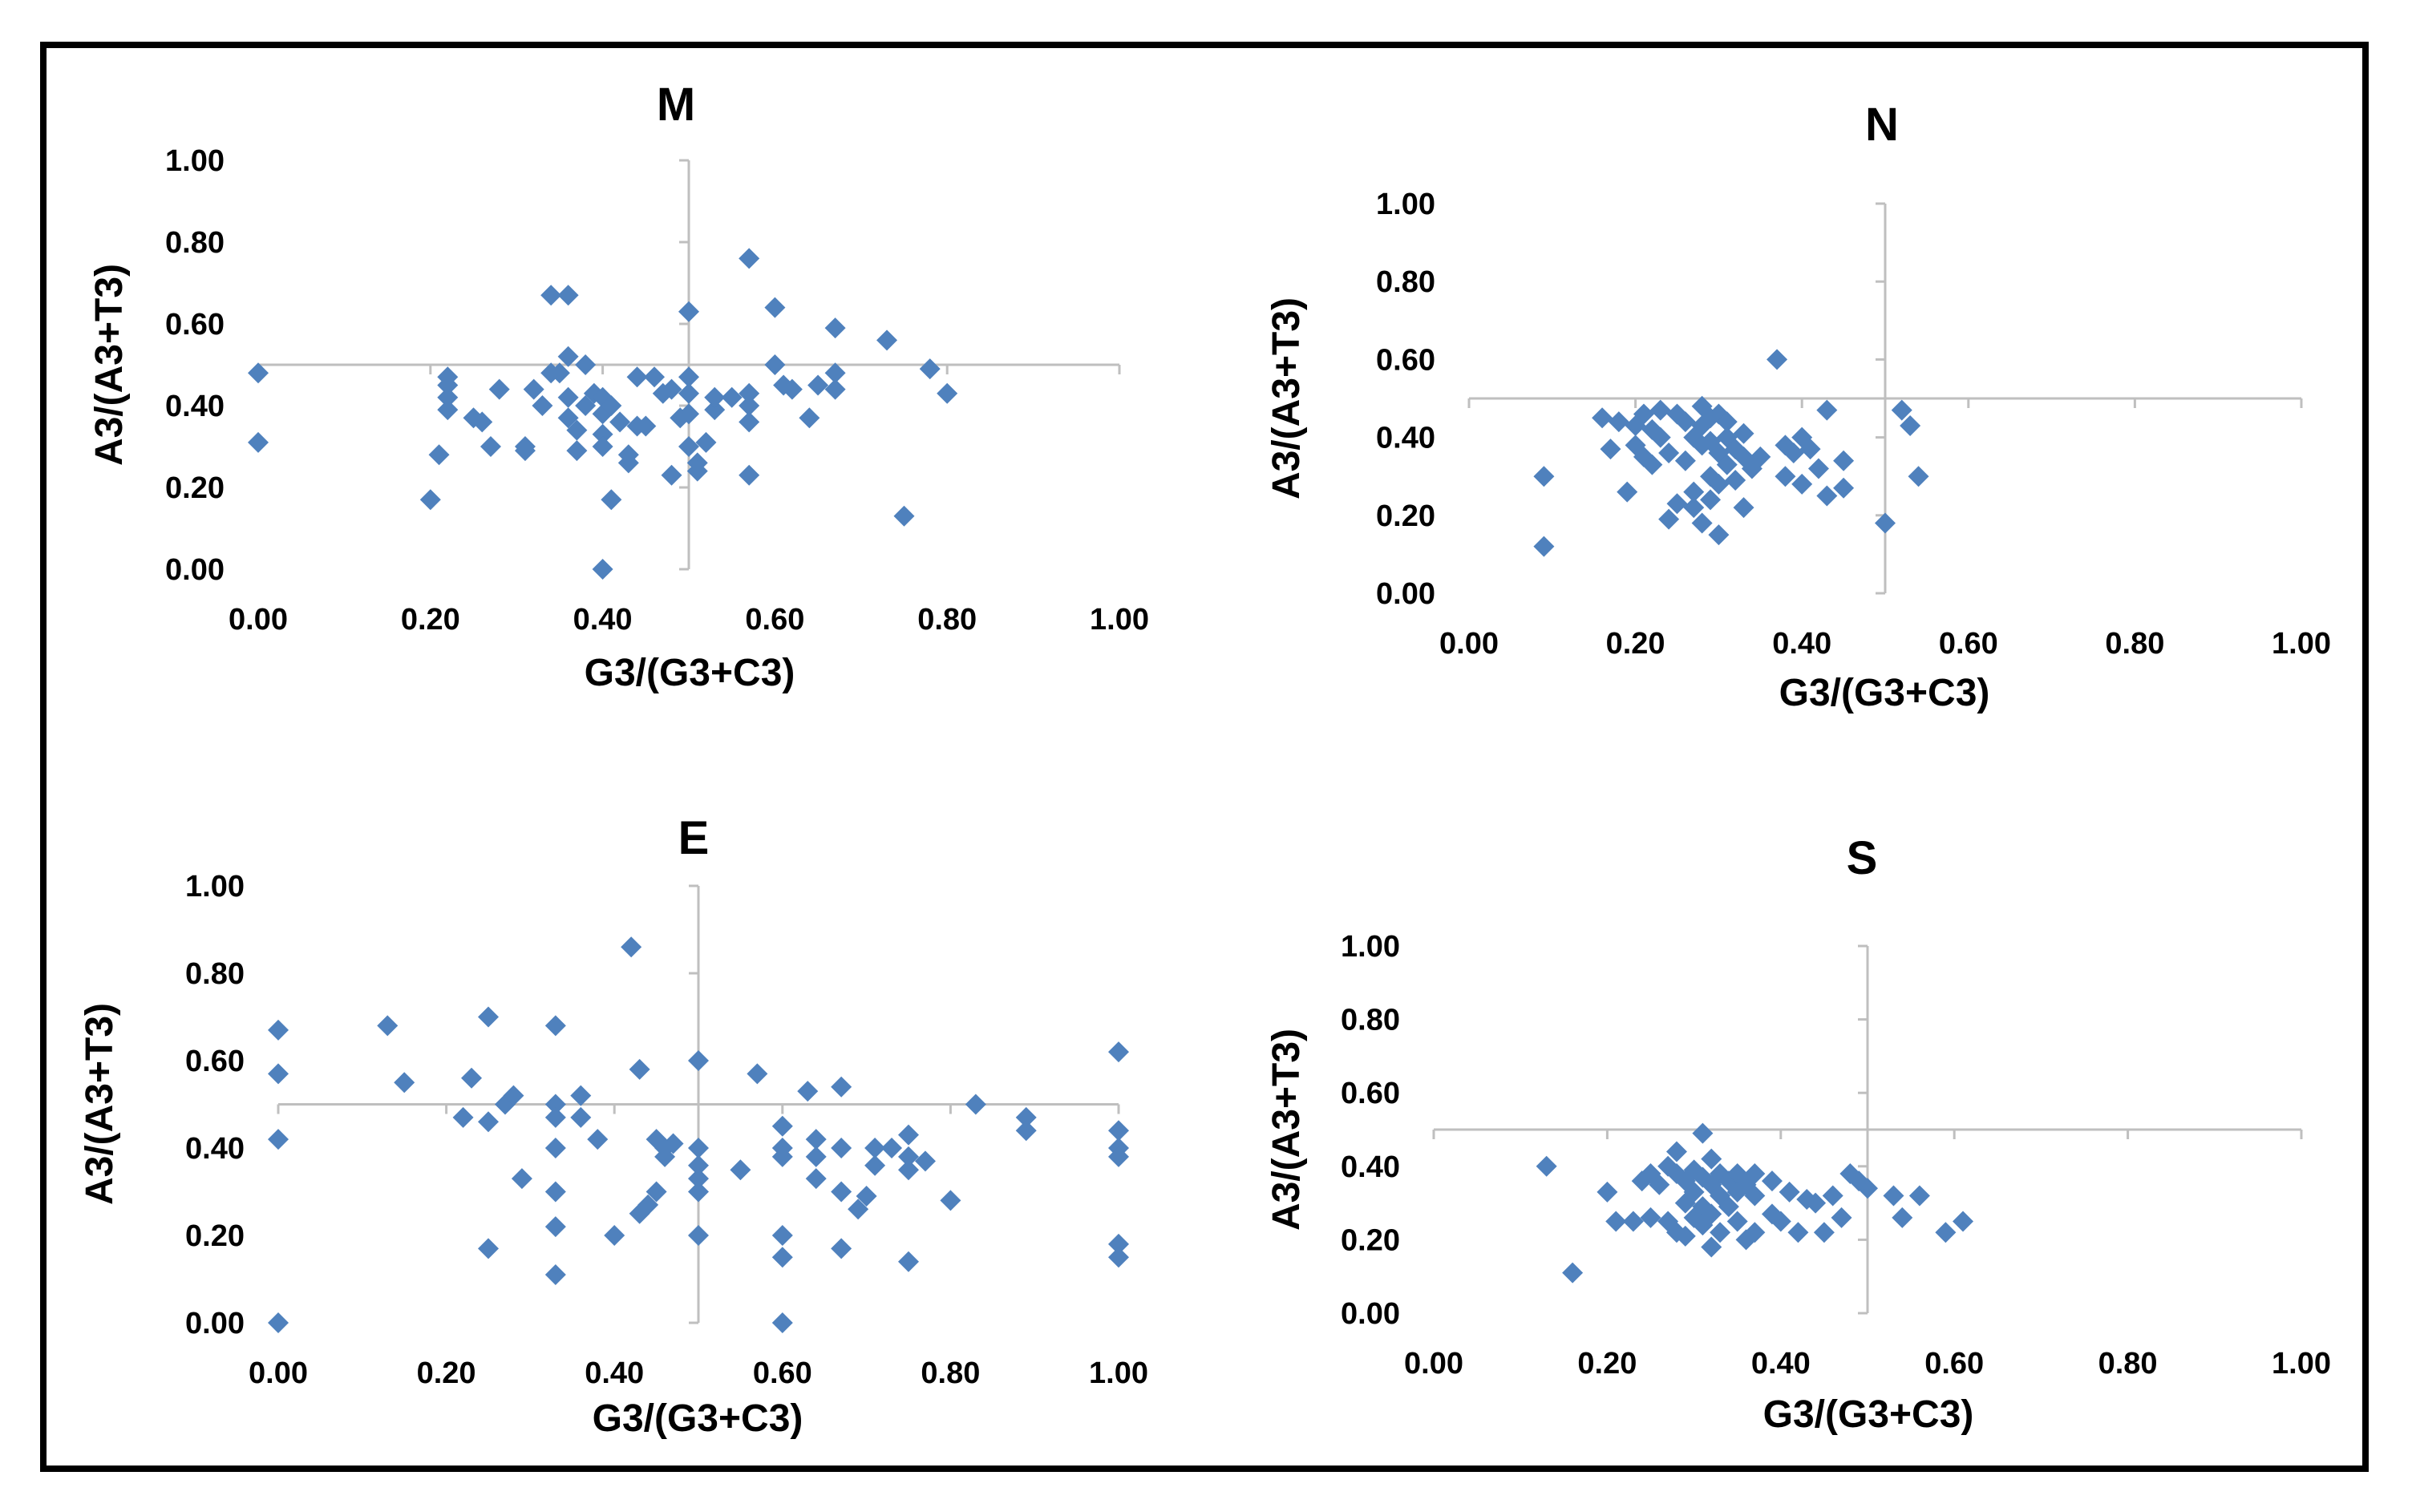  Describe the element at coordinates (603, 620) in the screenshot. I see `x-tick-label: 0.40` at that location.